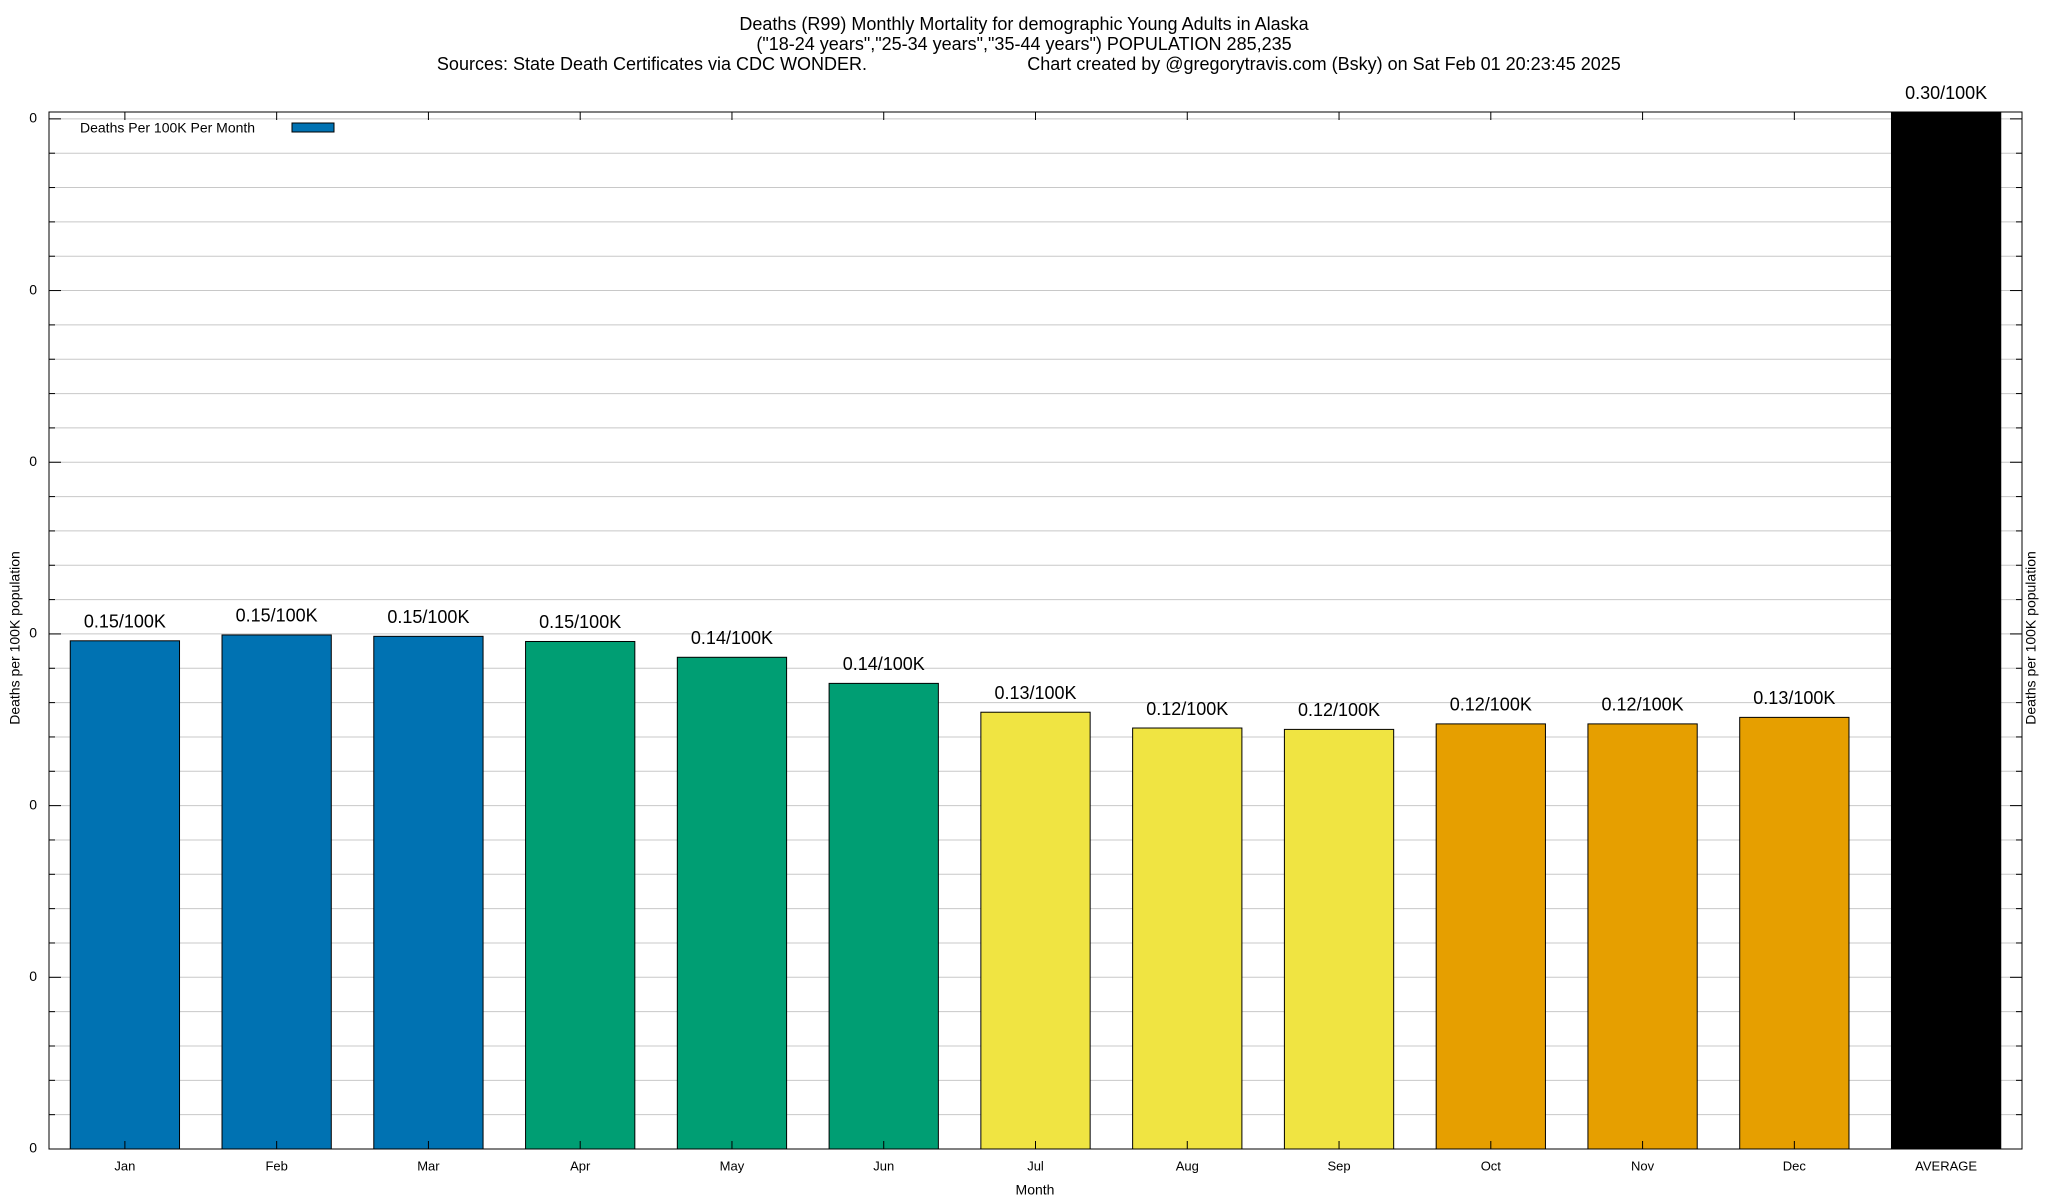  What do you see at coordinates (1795, 1165) in the screenshot?
I see `x-tick-label: Dec` at bounding box center [1795, 1165].